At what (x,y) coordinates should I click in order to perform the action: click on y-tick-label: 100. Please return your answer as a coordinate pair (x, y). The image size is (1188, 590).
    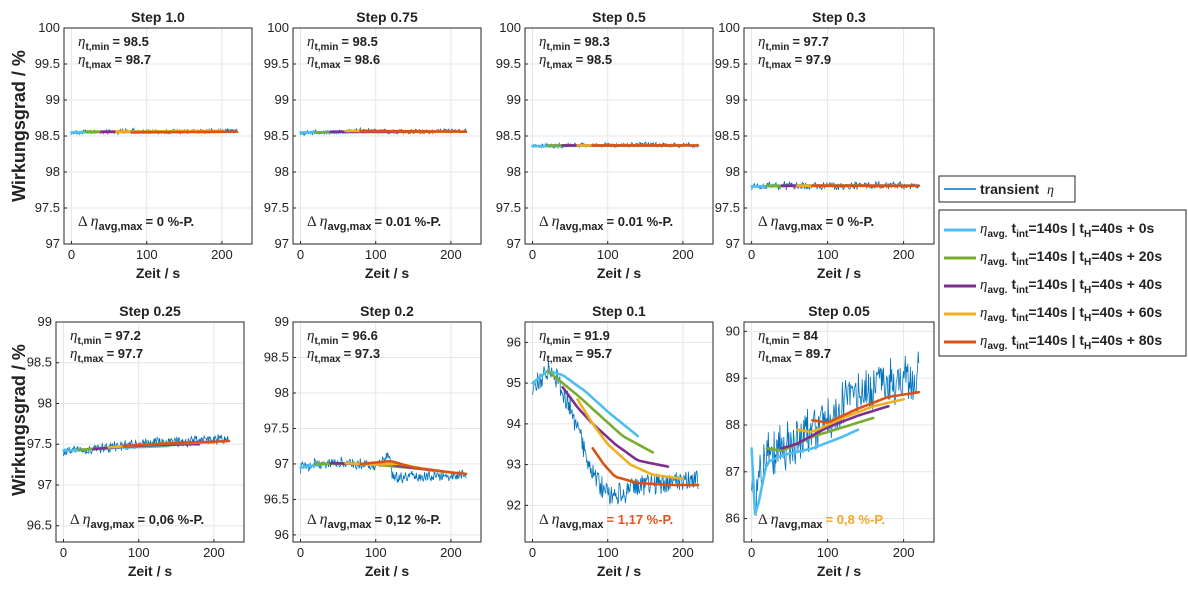
    Looking at the image, I should click on (729, 27).